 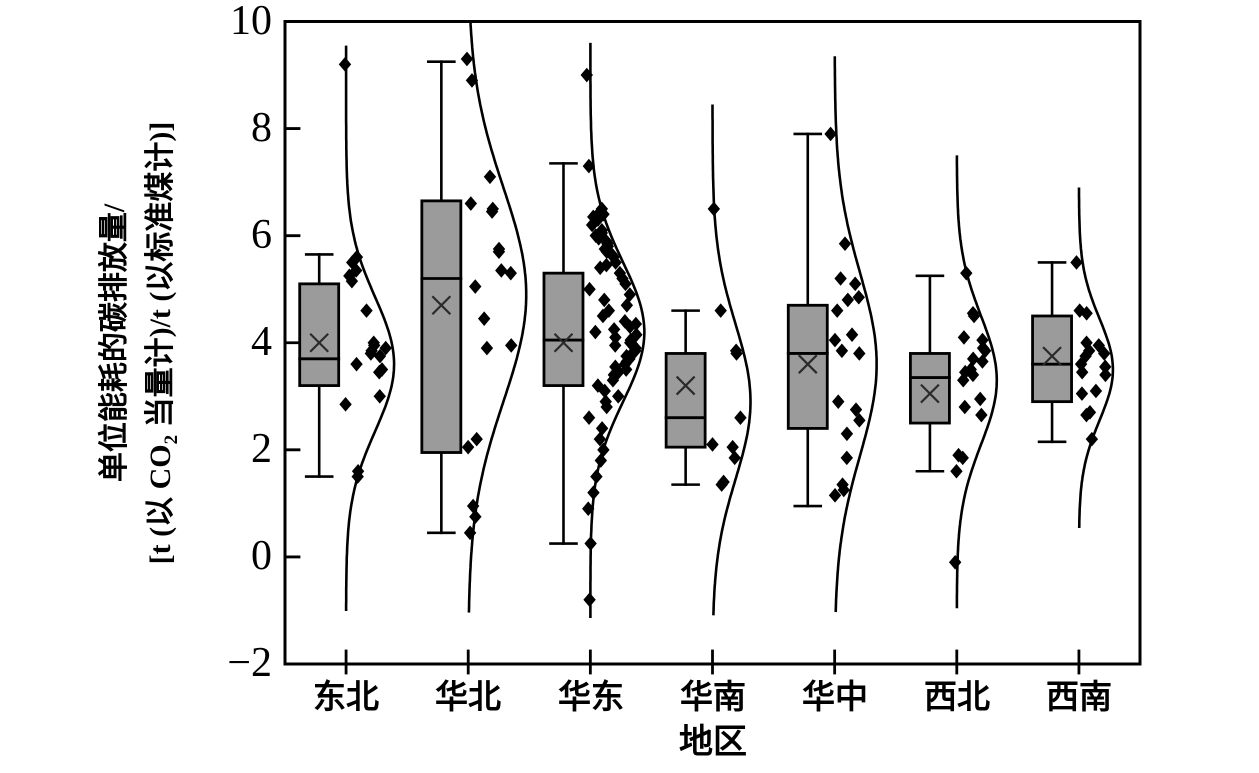 I want to click on x-tick-label-huadong: 华东, so click(x=591, y=698).